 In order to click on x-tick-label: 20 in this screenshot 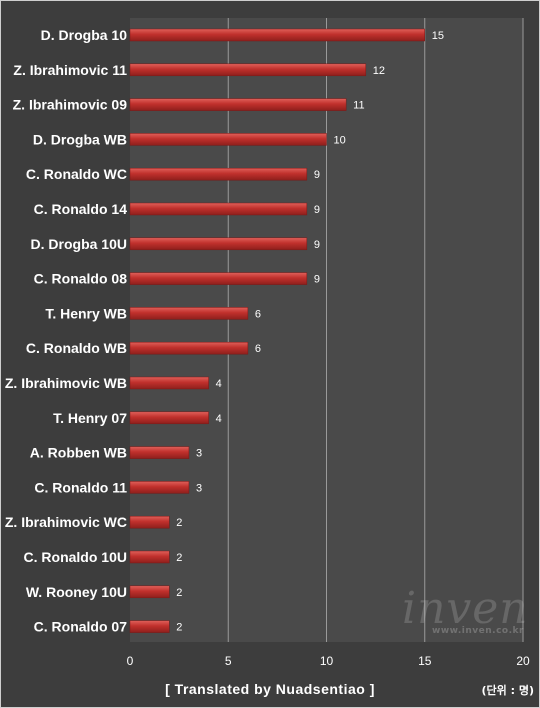, I will do `click(523, 661)`.